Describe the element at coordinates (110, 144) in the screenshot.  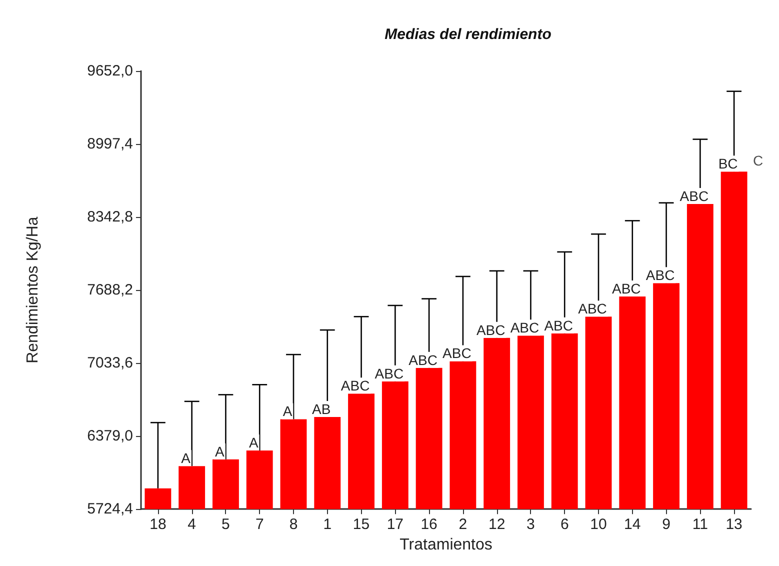
I see `y-tick-label: 8997,4` at that location.